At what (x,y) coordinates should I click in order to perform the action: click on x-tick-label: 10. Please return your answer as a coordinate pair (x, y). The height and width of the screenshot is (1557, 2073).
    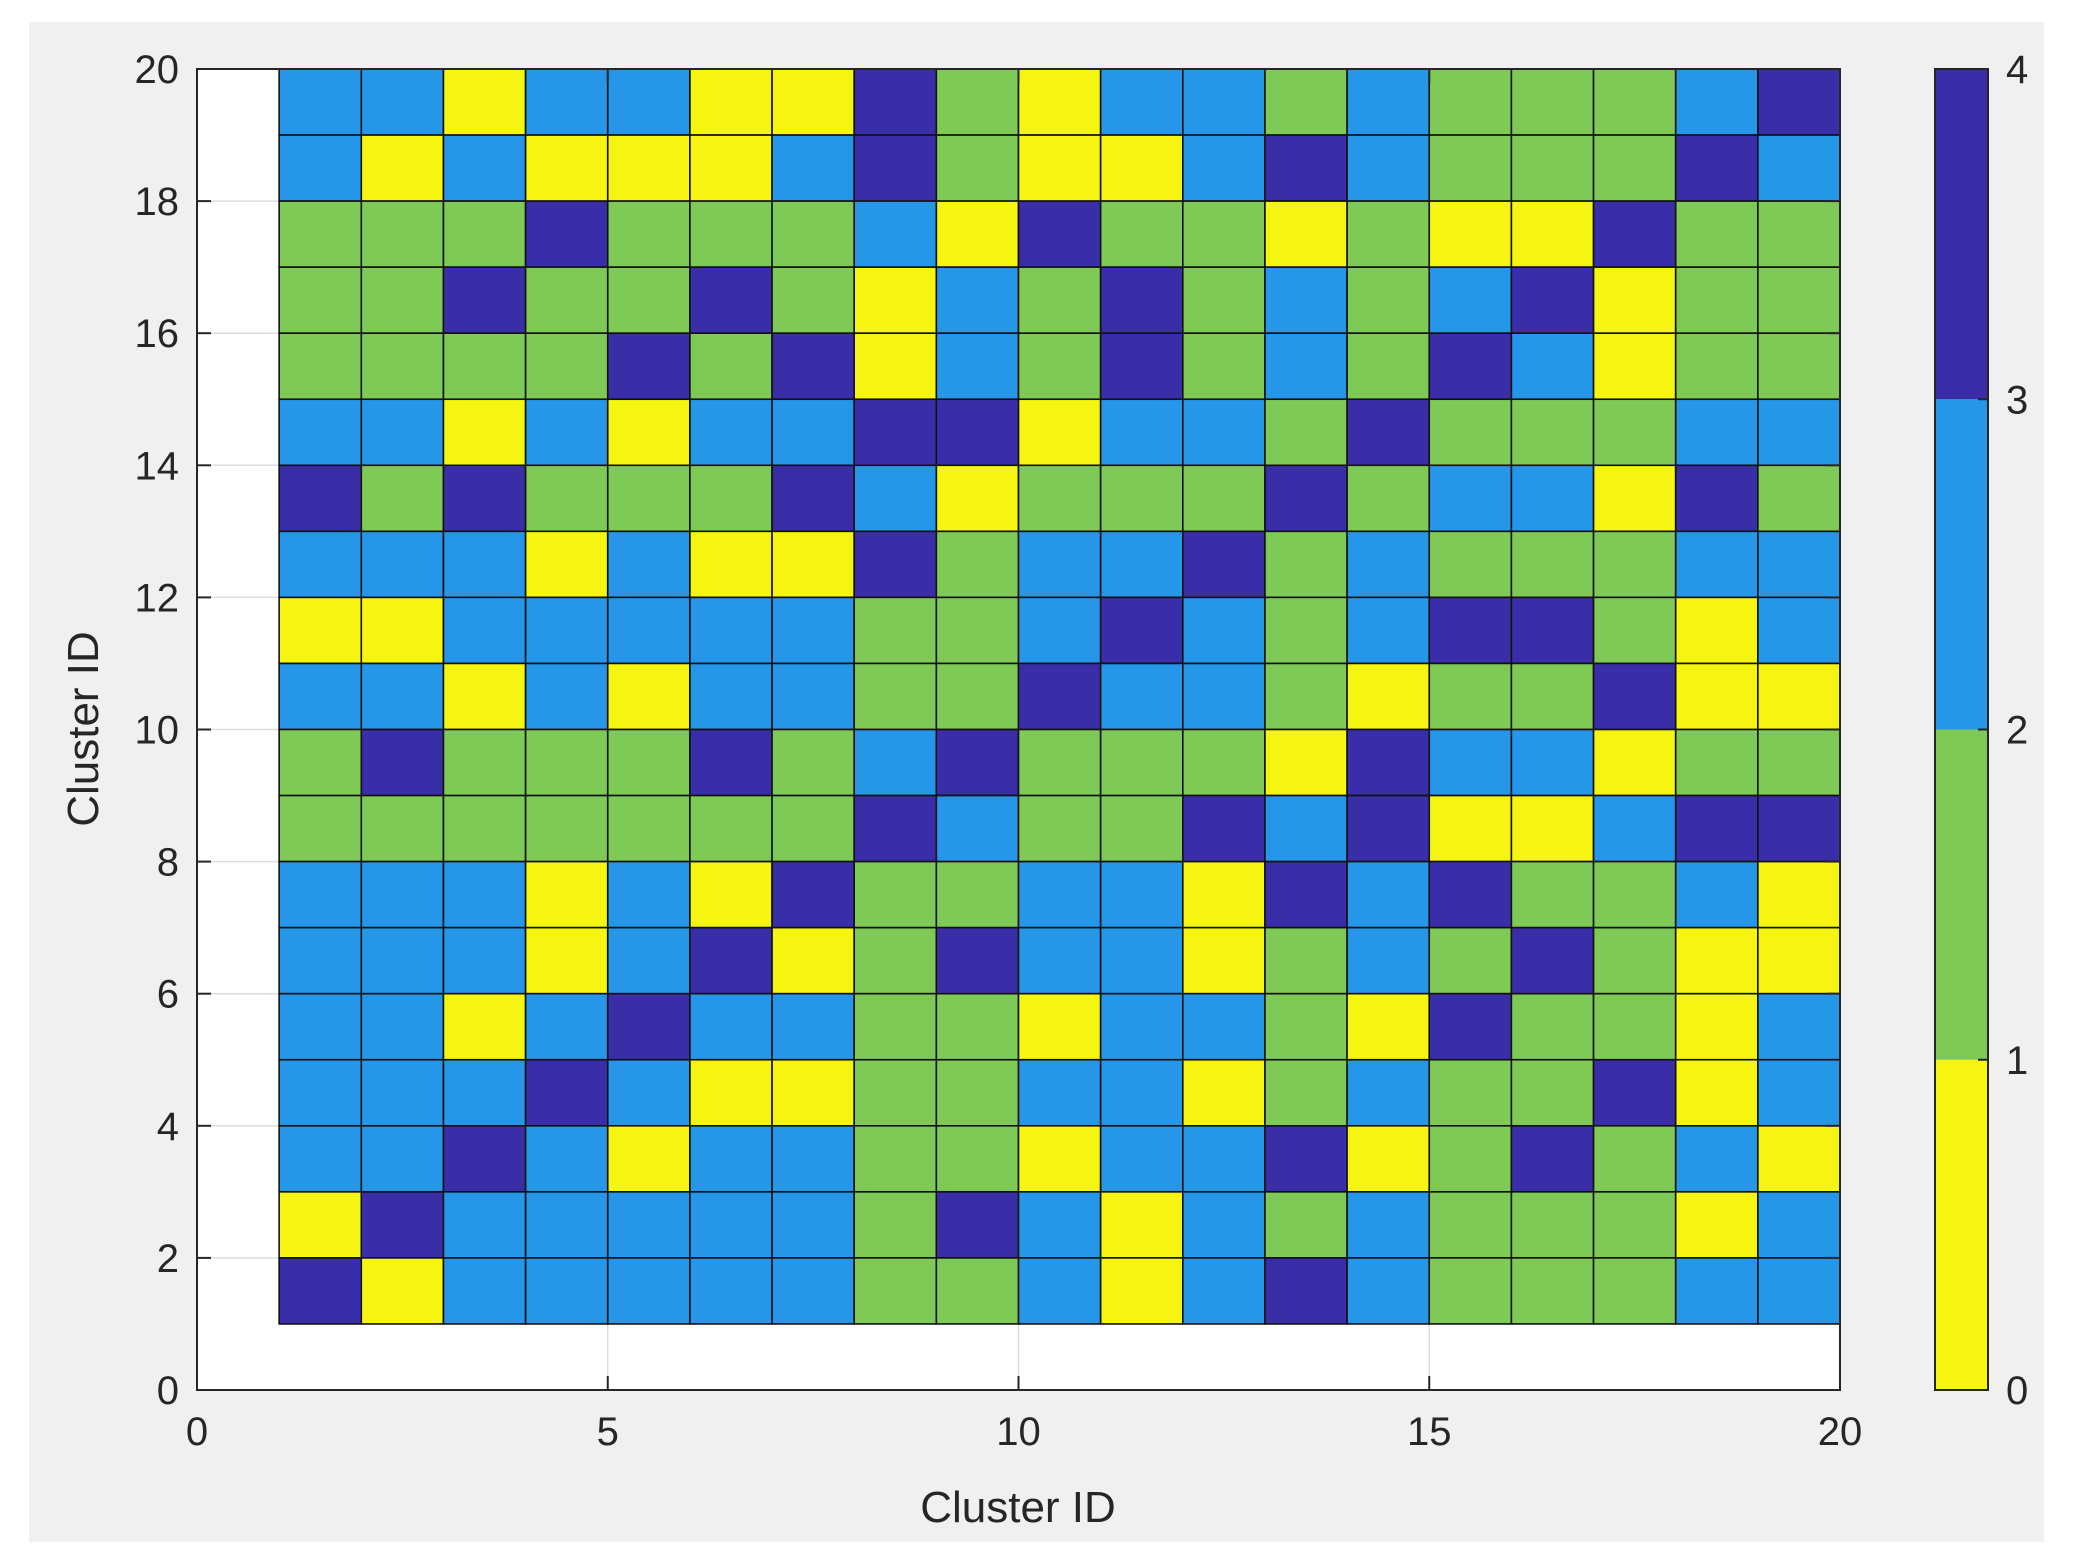
    Looking at the image, I should click on (1018, 1432).